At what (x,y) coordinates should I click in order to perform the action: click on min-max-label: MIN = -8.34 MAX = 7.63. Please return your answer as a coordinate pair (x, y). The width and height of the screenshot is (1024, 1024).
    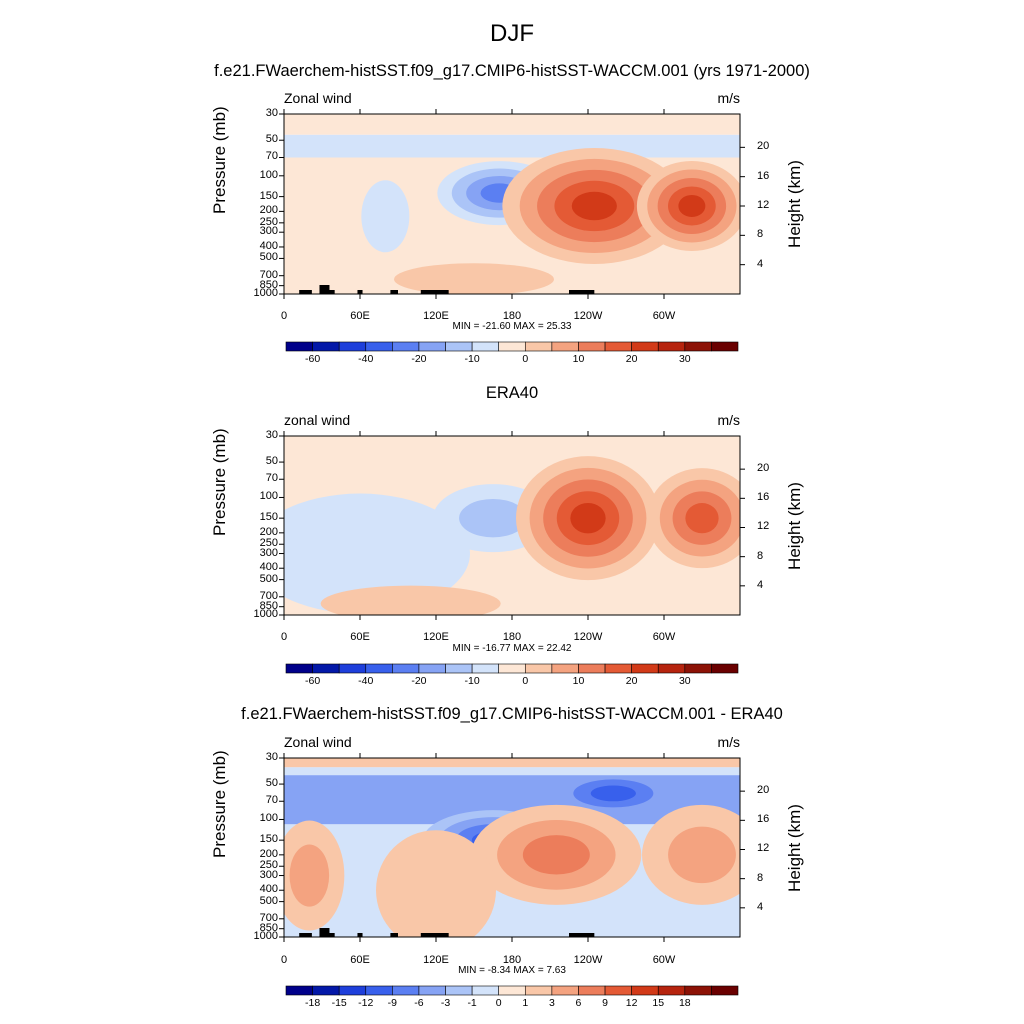
    Looking at the image, I should click on (512, 970).